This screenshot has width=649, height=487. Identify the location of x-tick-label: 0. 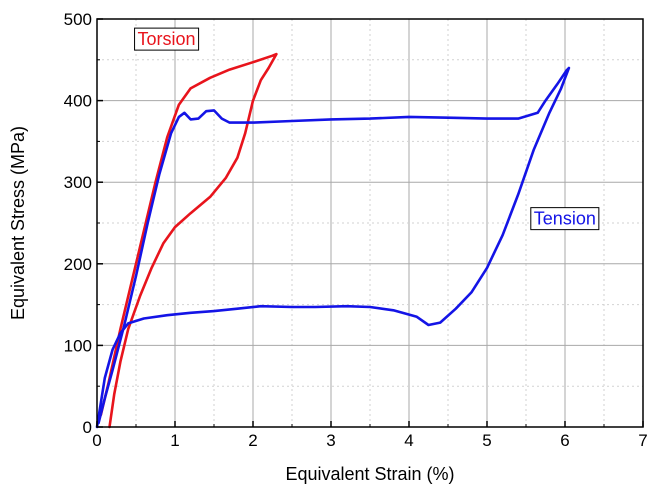
(96, 440).